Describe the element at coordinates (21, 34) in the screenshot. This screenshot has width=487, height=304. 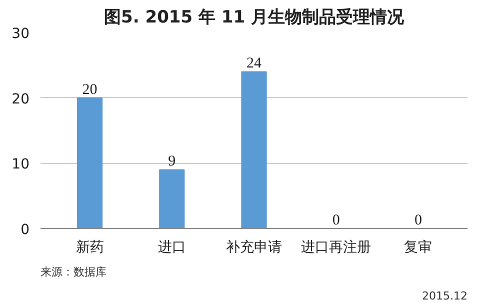
I see `y-tick-label: 30` at that location.